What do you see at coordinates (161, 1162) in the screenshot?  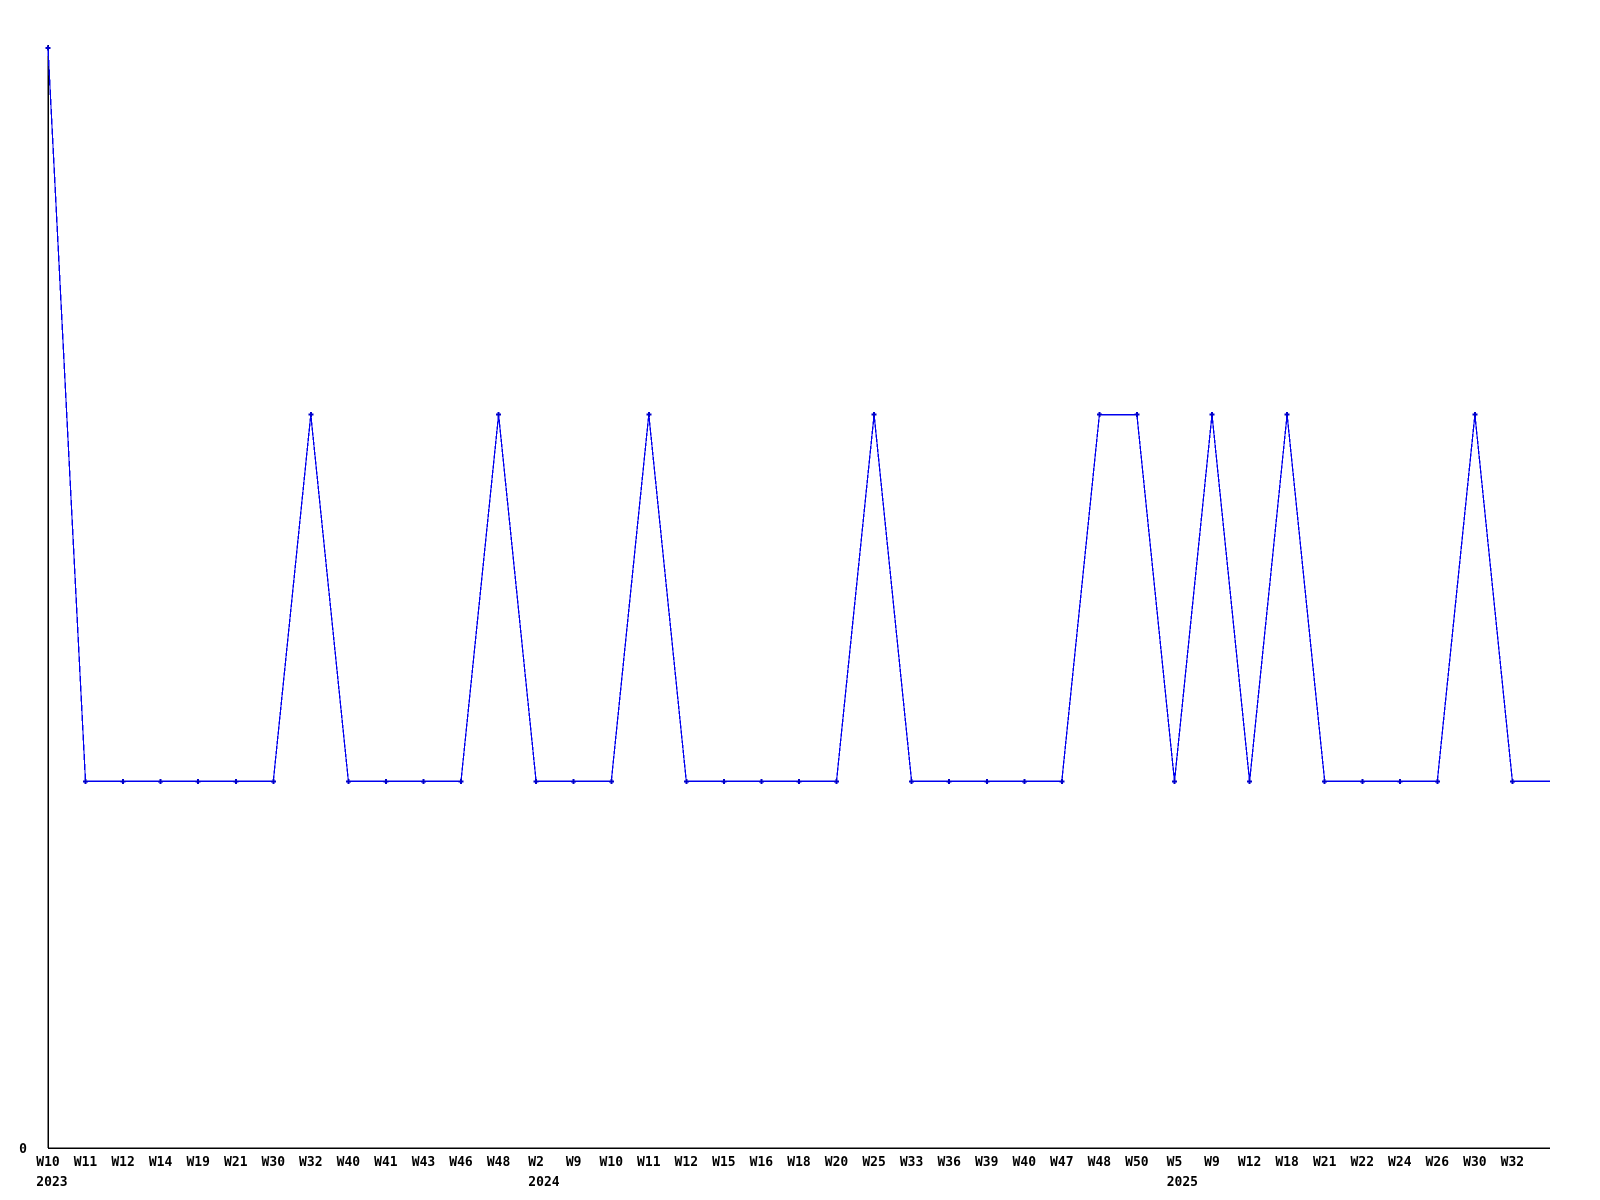 I see `x-tick-label: W14` at bounding box center [161, 1162].